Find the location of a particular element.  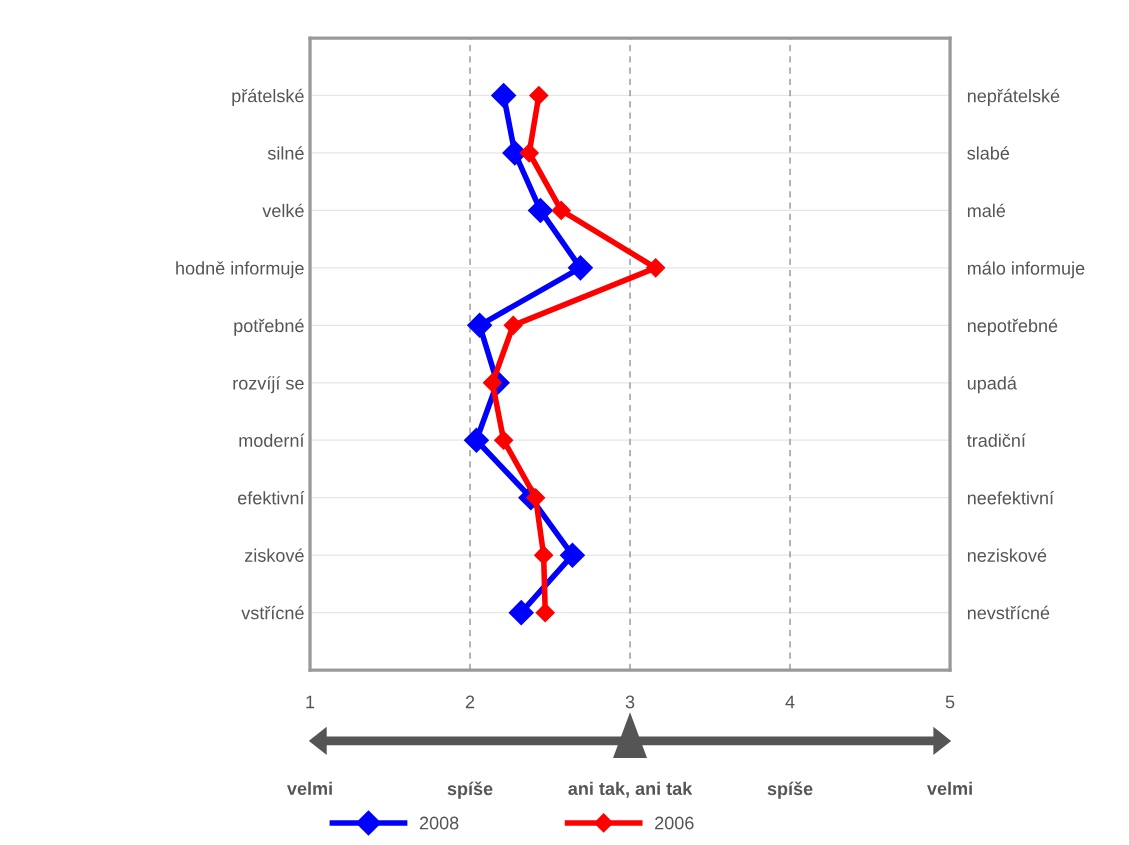

y2-tick-label: nevstřícné is located at coordinates (1008, 612).